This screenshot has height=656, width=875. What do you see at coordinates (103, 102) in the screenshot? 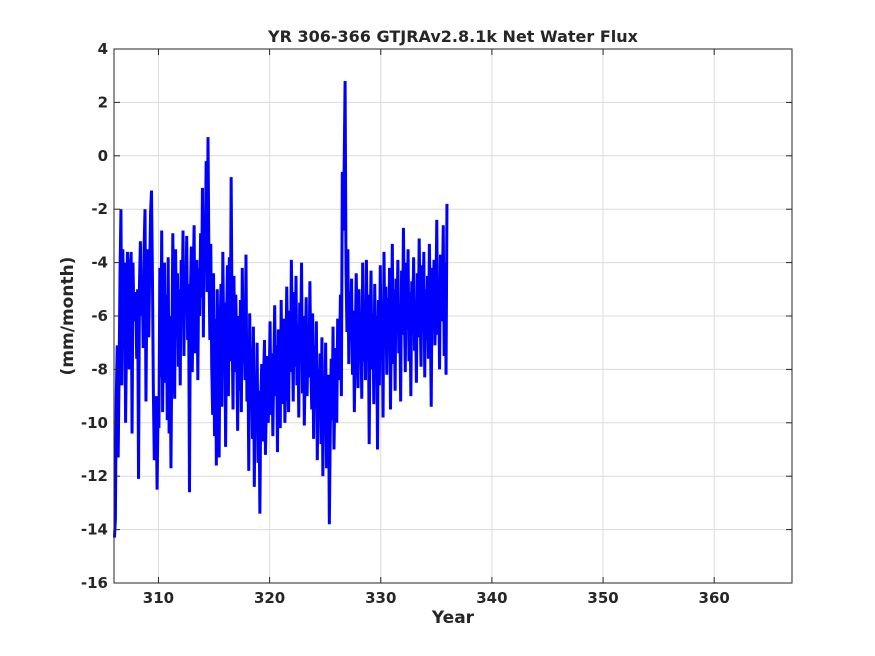
I see `y-tick-label: 2` at bounding box center [103, 102].